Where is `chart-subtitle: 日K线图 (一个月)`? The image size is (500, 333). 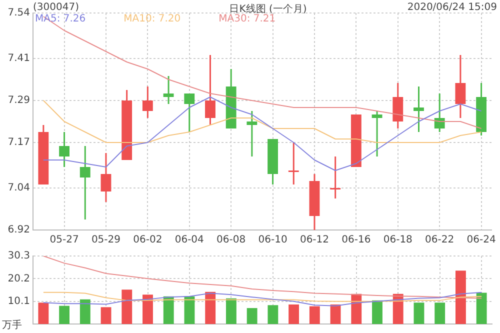
chart-subtitle: 日K线图 (一个月) is located at coordinates (268, 8).